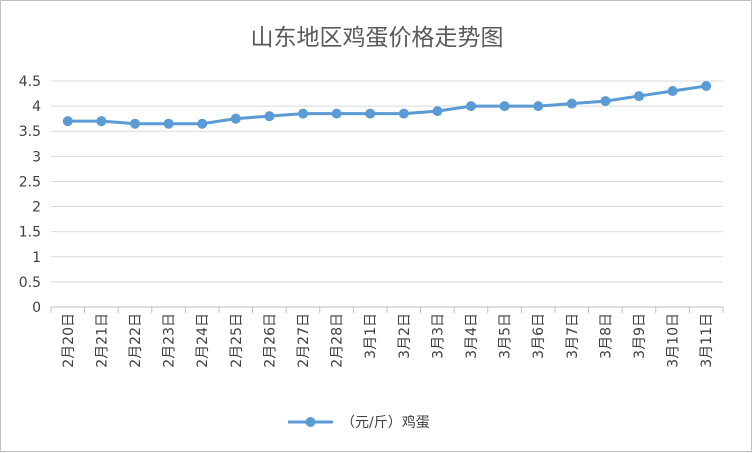  I want to click on series-line, so click(387, 105).